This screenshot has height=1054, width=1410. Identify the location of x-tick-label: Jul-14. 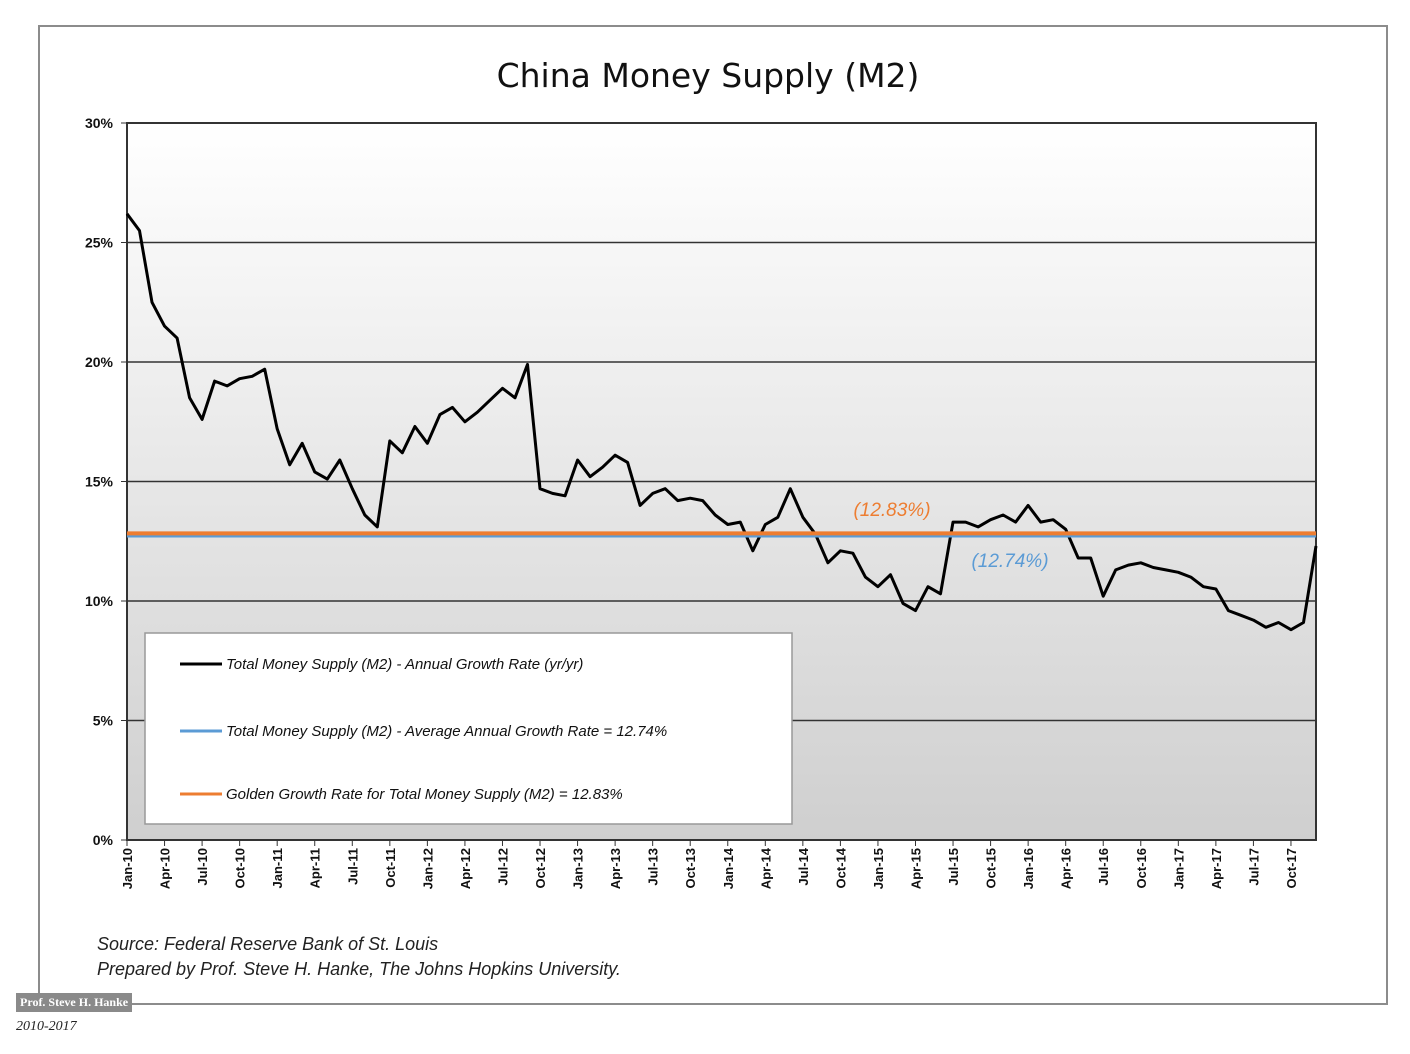
(803, 866).